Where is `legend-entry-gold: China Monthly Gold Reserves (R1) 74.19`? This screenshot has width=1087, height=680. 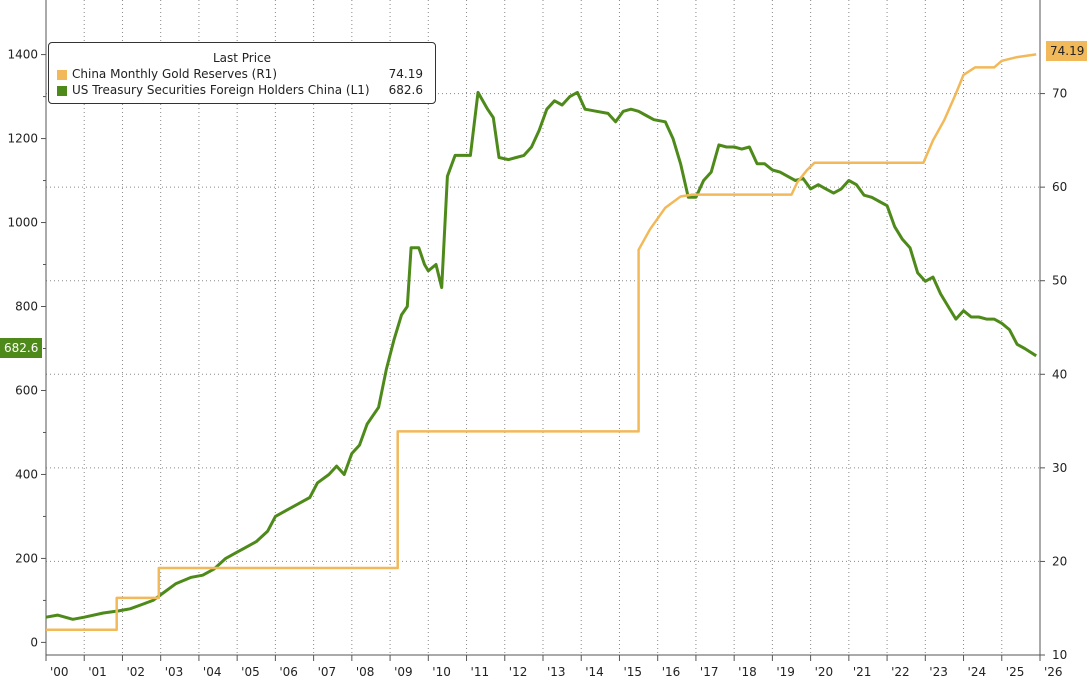
legend-entry-gold: China Monthly Gold Reserves (R1) 74.19 is located at coordinates (242, 75).